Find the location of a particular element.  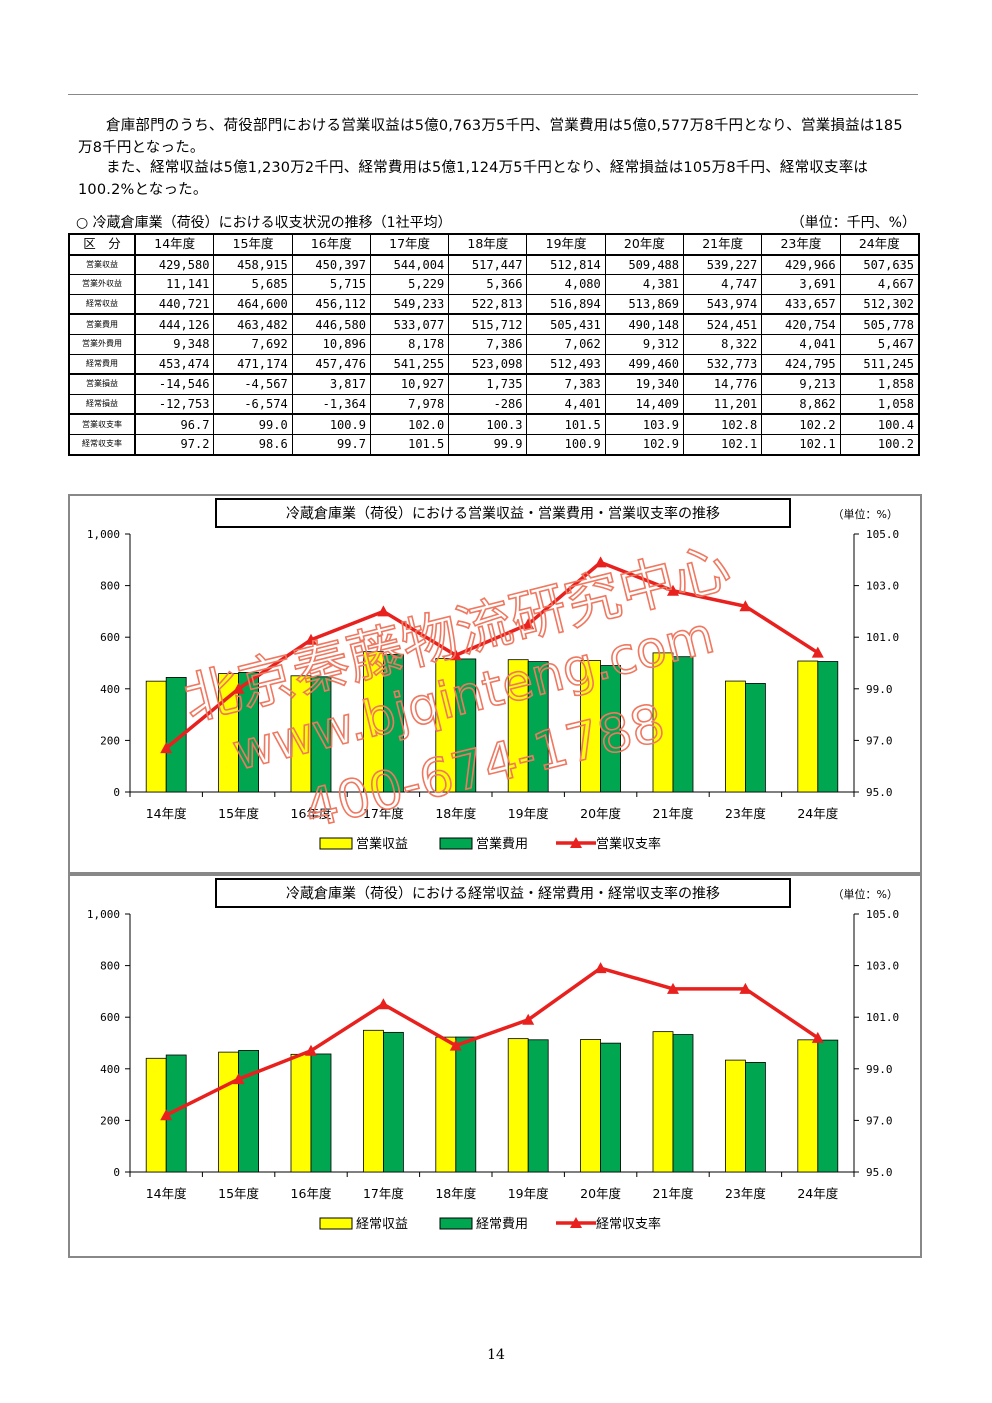

table-year-header: 18年度 is located at coordinates (488, 244).